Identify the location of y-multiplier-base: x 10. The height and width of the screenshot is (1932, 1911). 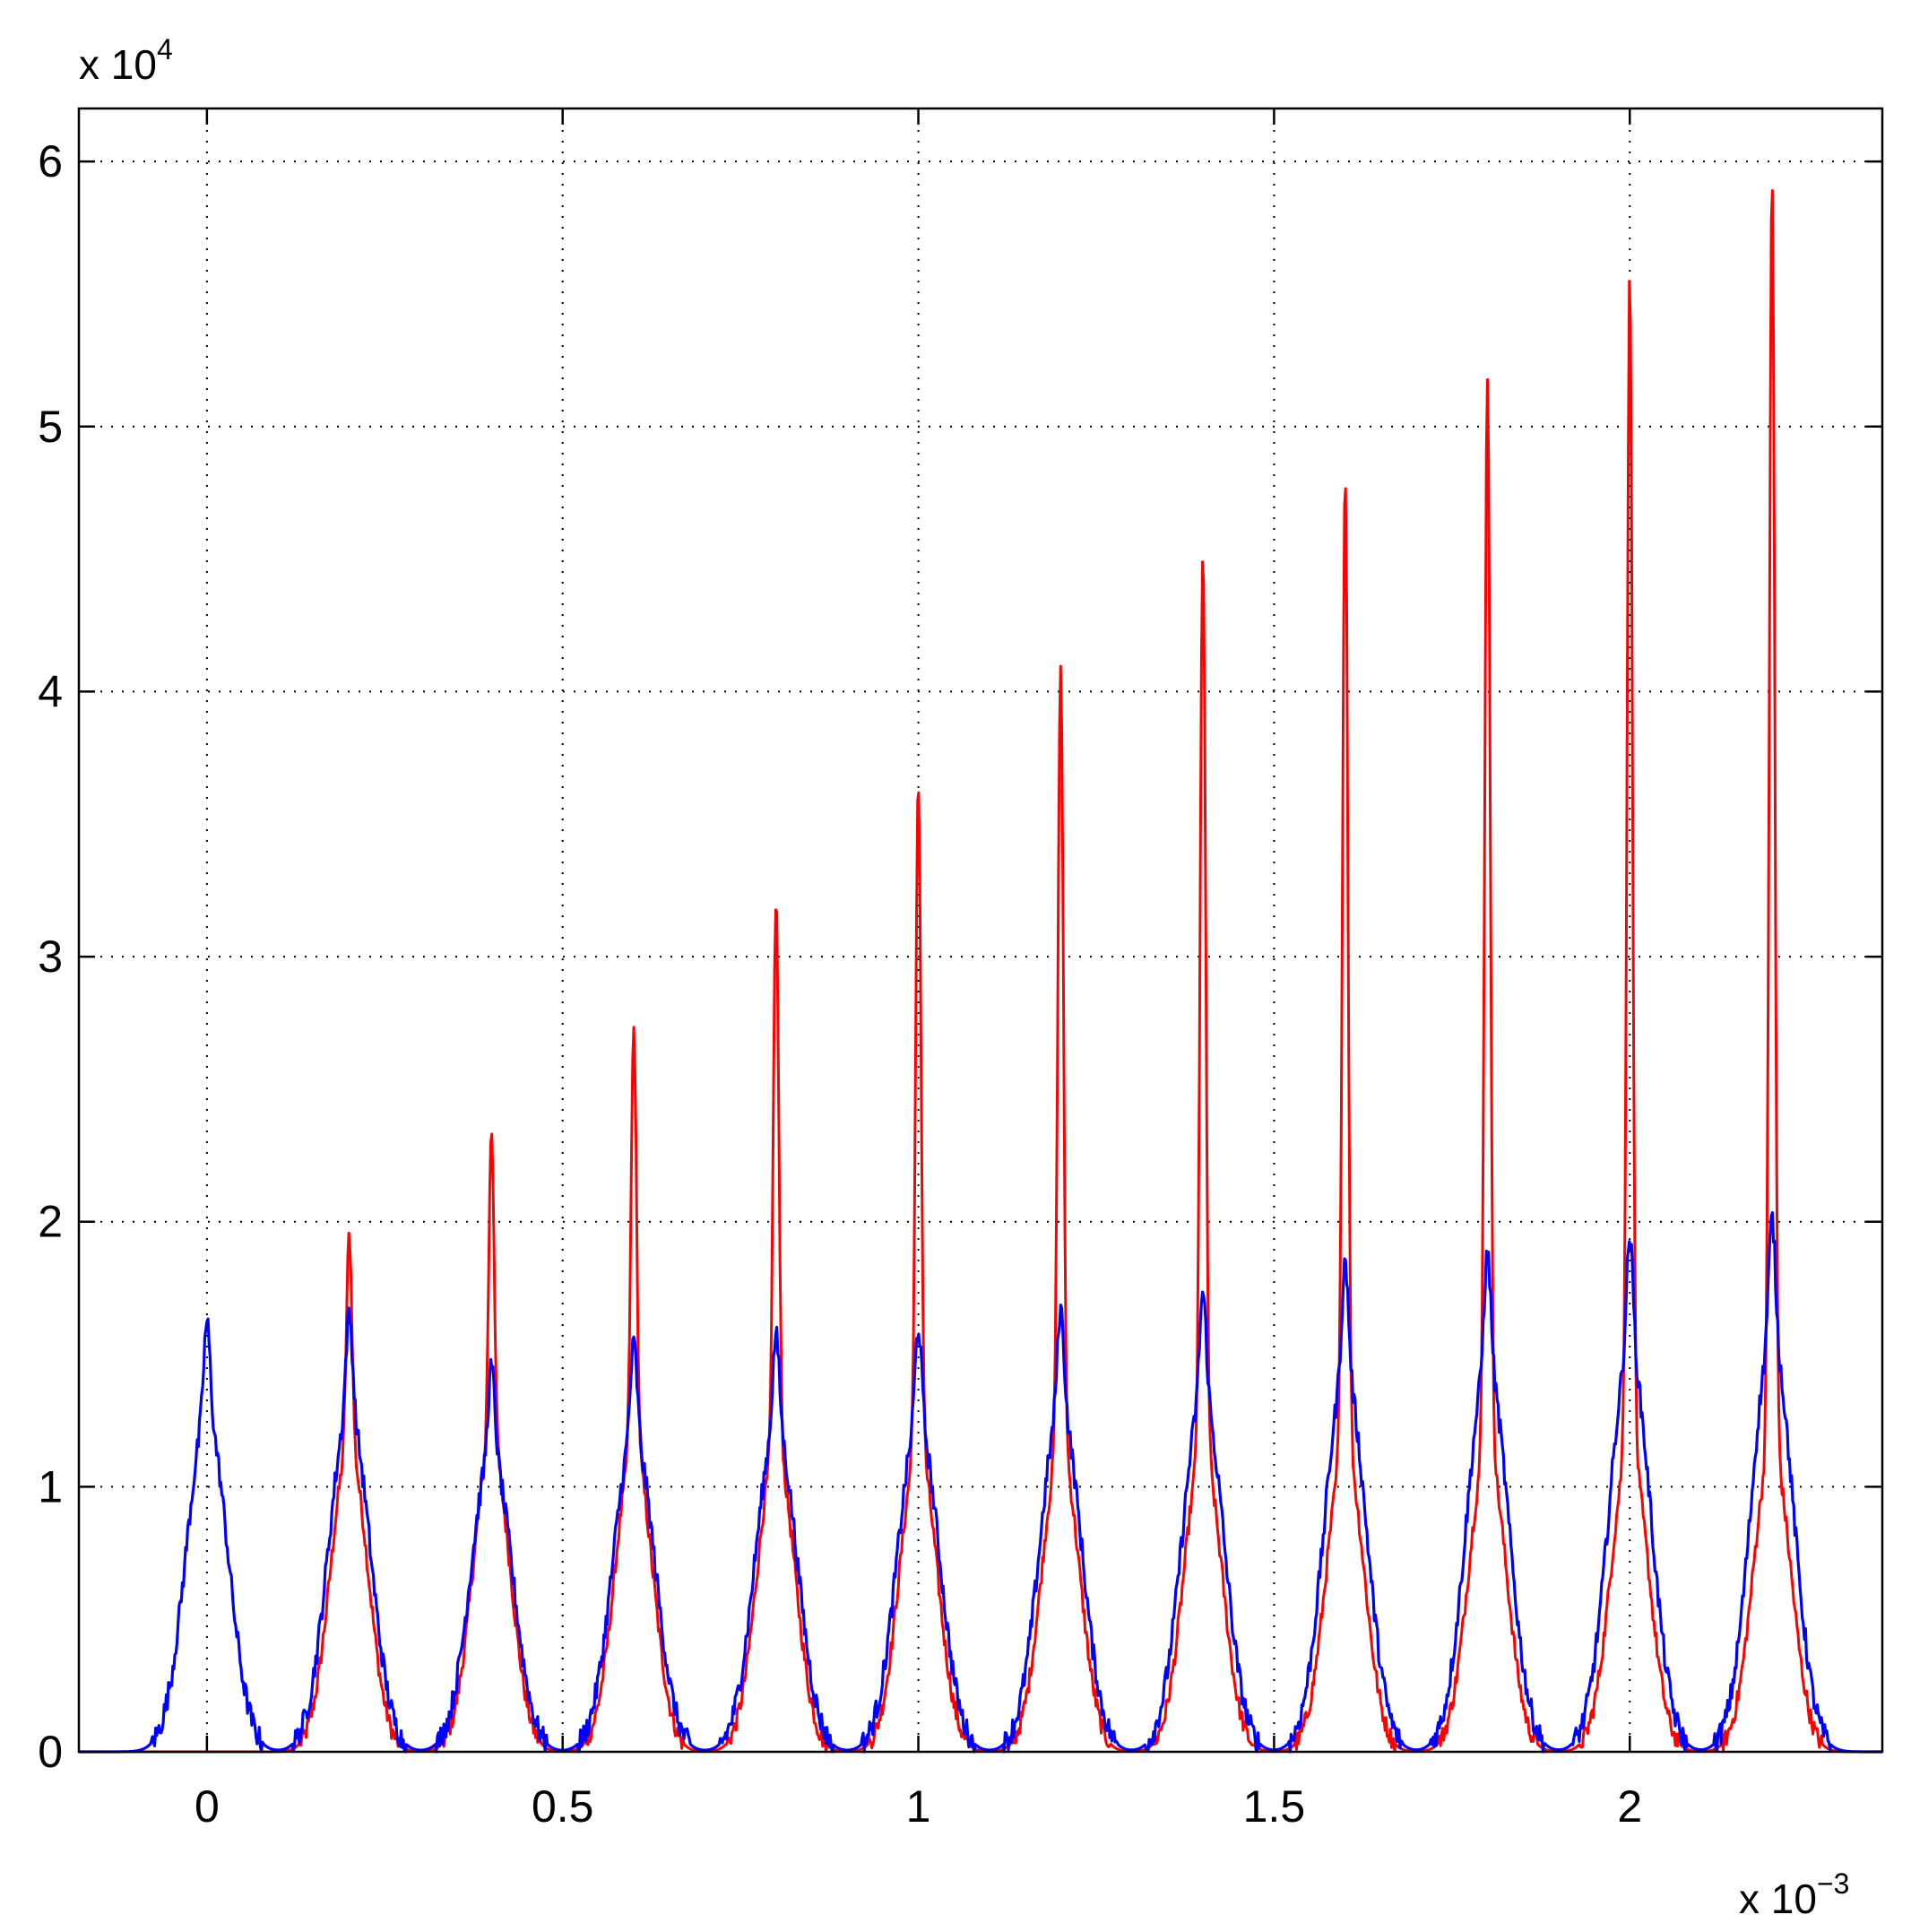
(118, 64).